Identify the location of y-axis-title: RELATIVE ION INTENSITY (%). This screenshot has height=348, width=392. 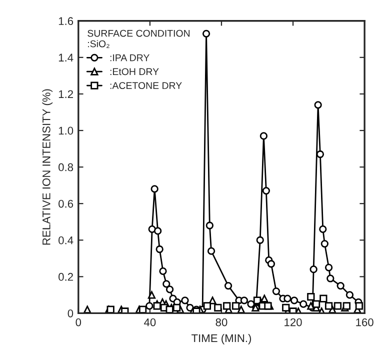
(47, 167).